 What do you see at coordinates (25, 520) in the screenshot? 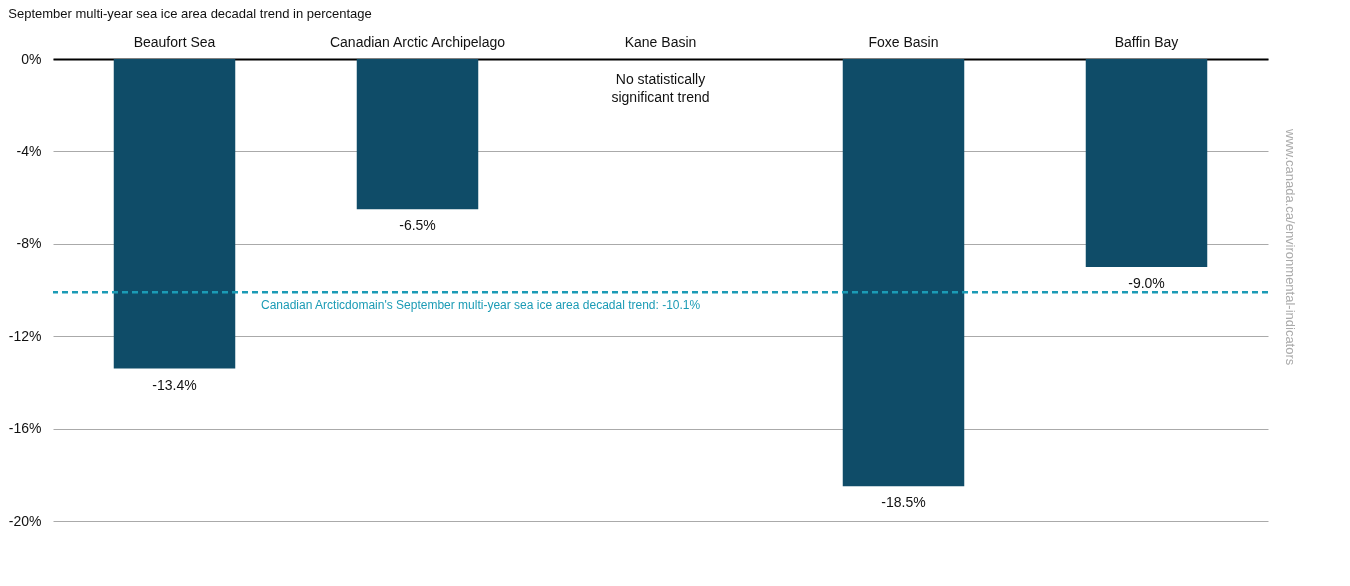
I see `y-tick-label: -20%` at bounding box center [25, 520].